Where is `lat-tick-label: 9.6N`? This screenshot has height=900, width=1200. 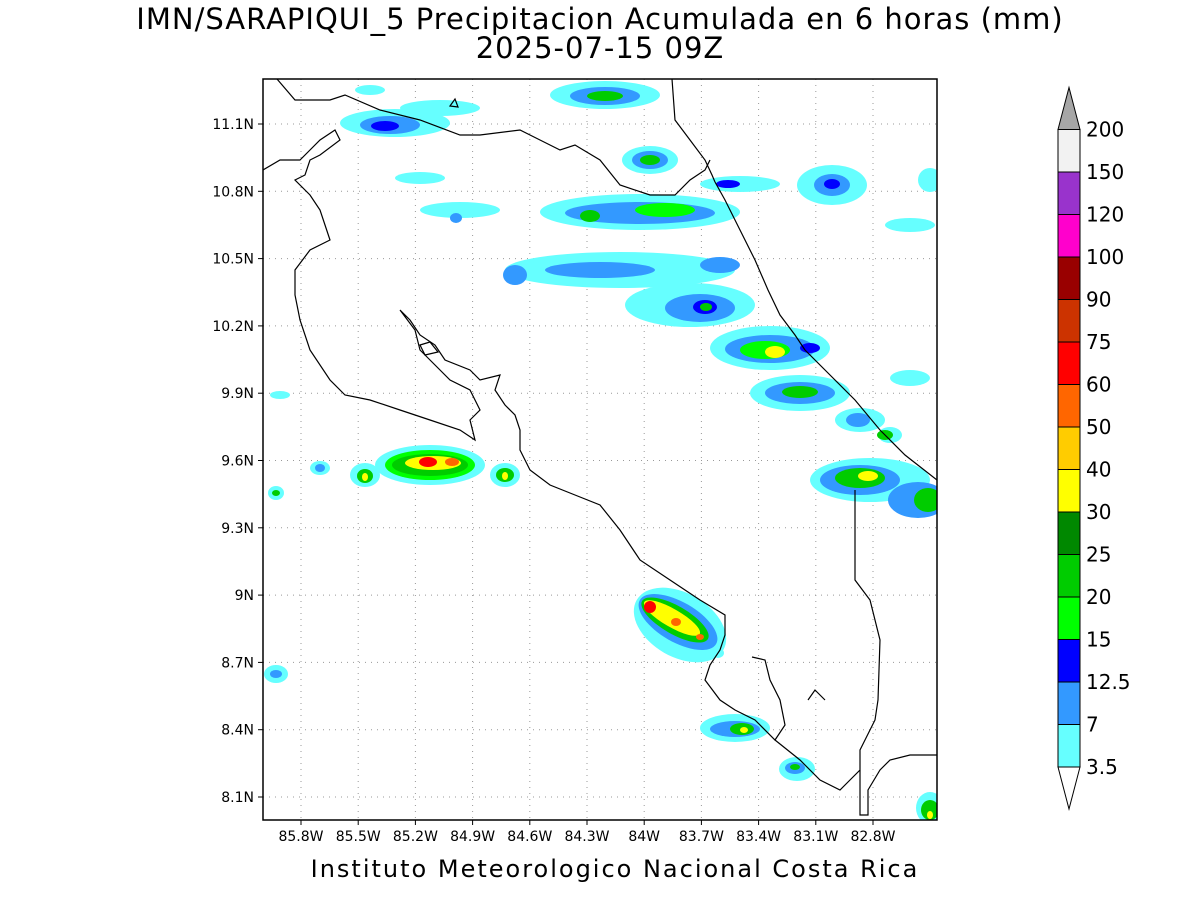
lat-tick-label: 9.6N is located at coordinates (237, 462).